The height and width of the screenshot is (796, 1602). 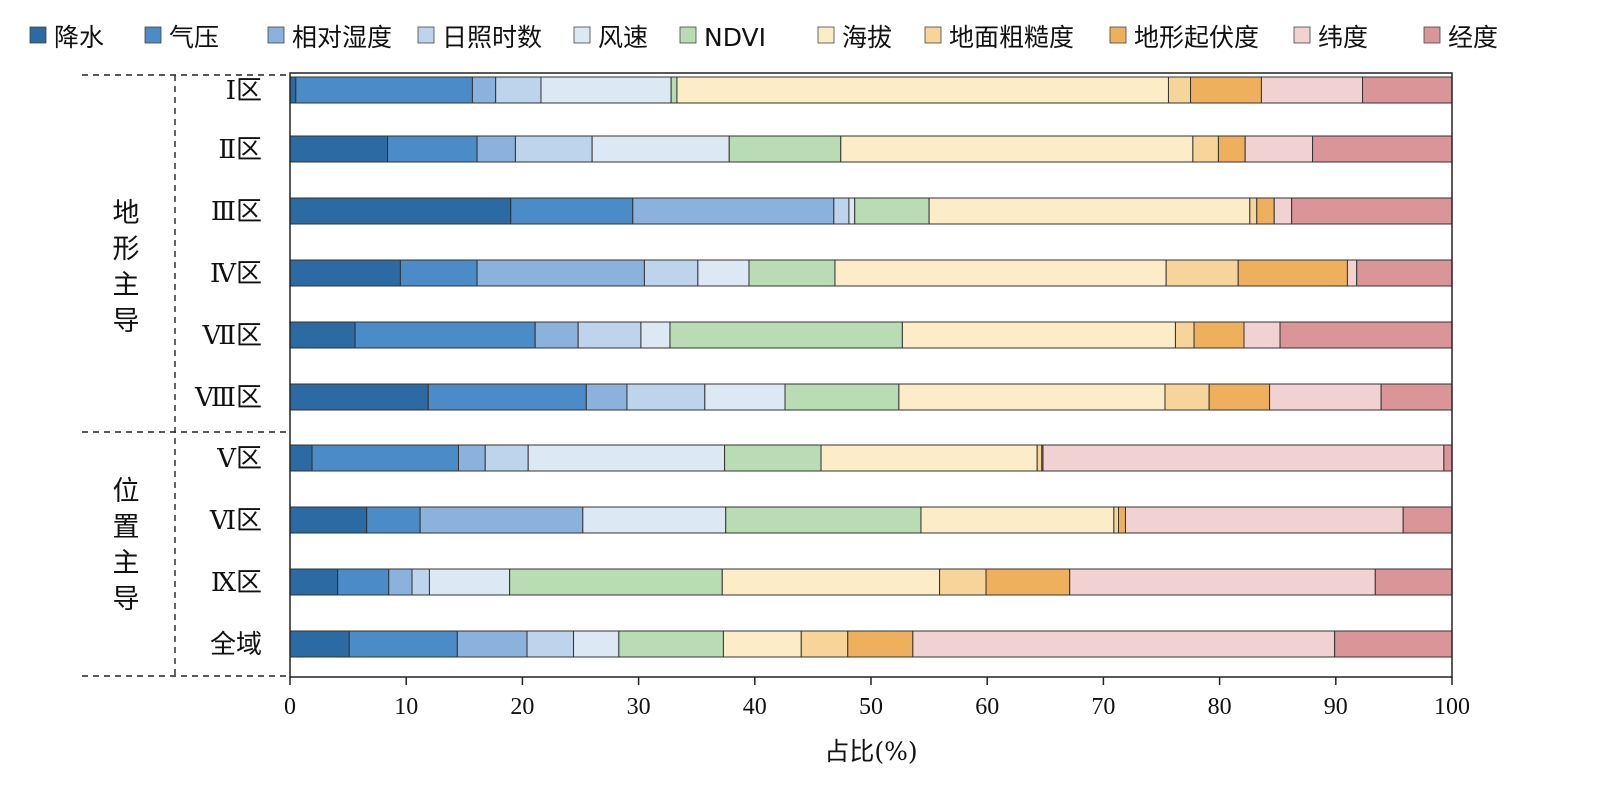 What do you see at coordinates (231, 336) in the screenshot?
I see `category-label-4: Ⅶ区` at bounding box center [231, 336].